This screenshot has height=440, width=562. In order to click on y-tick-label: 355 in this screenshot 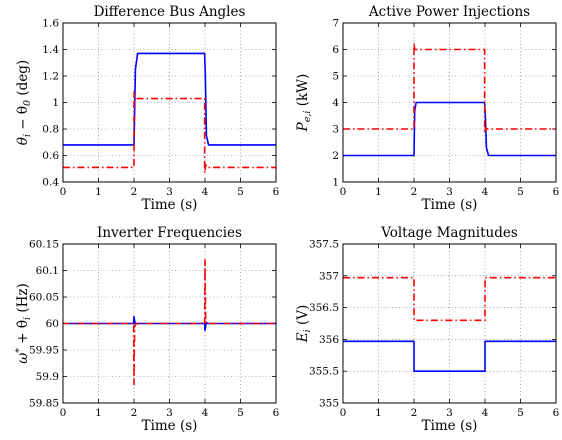, I will do `click(329, 404)`.